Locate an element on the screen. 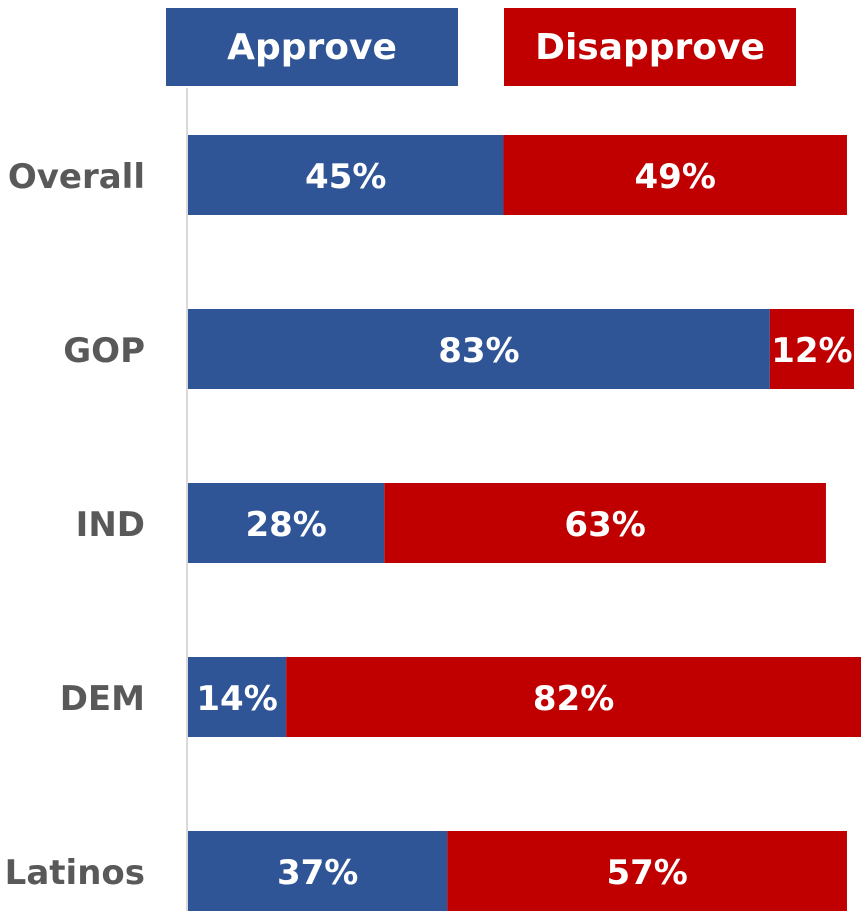 The width and height of the screenshot is (861, 911). bar-approve-gop is located at coordinates (479, 349).